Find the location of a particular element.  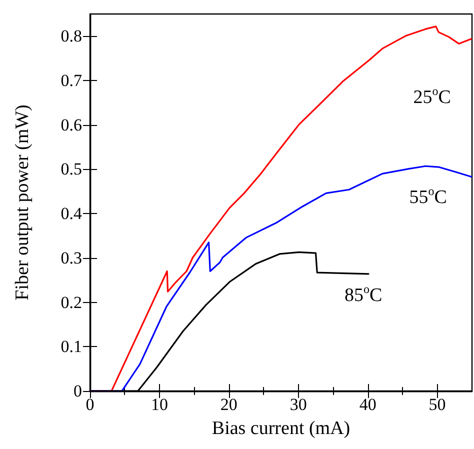

x-tick-label: 10 is located at coordinates (159, 404).